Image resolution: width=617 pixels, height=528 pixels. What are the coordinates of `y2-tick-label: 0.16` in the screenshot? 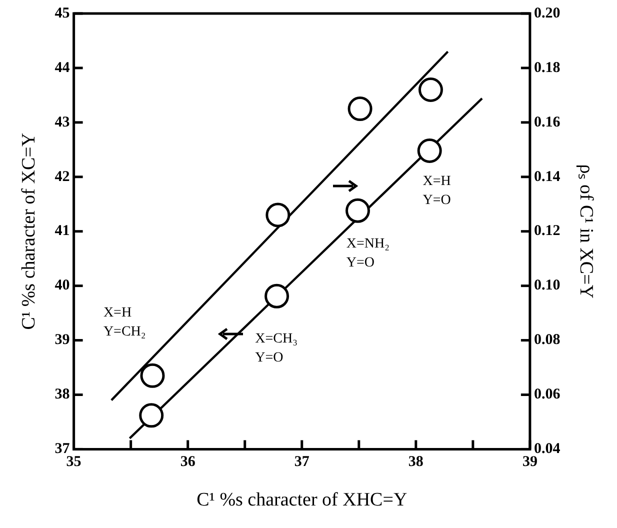 It's located at (547, 122).